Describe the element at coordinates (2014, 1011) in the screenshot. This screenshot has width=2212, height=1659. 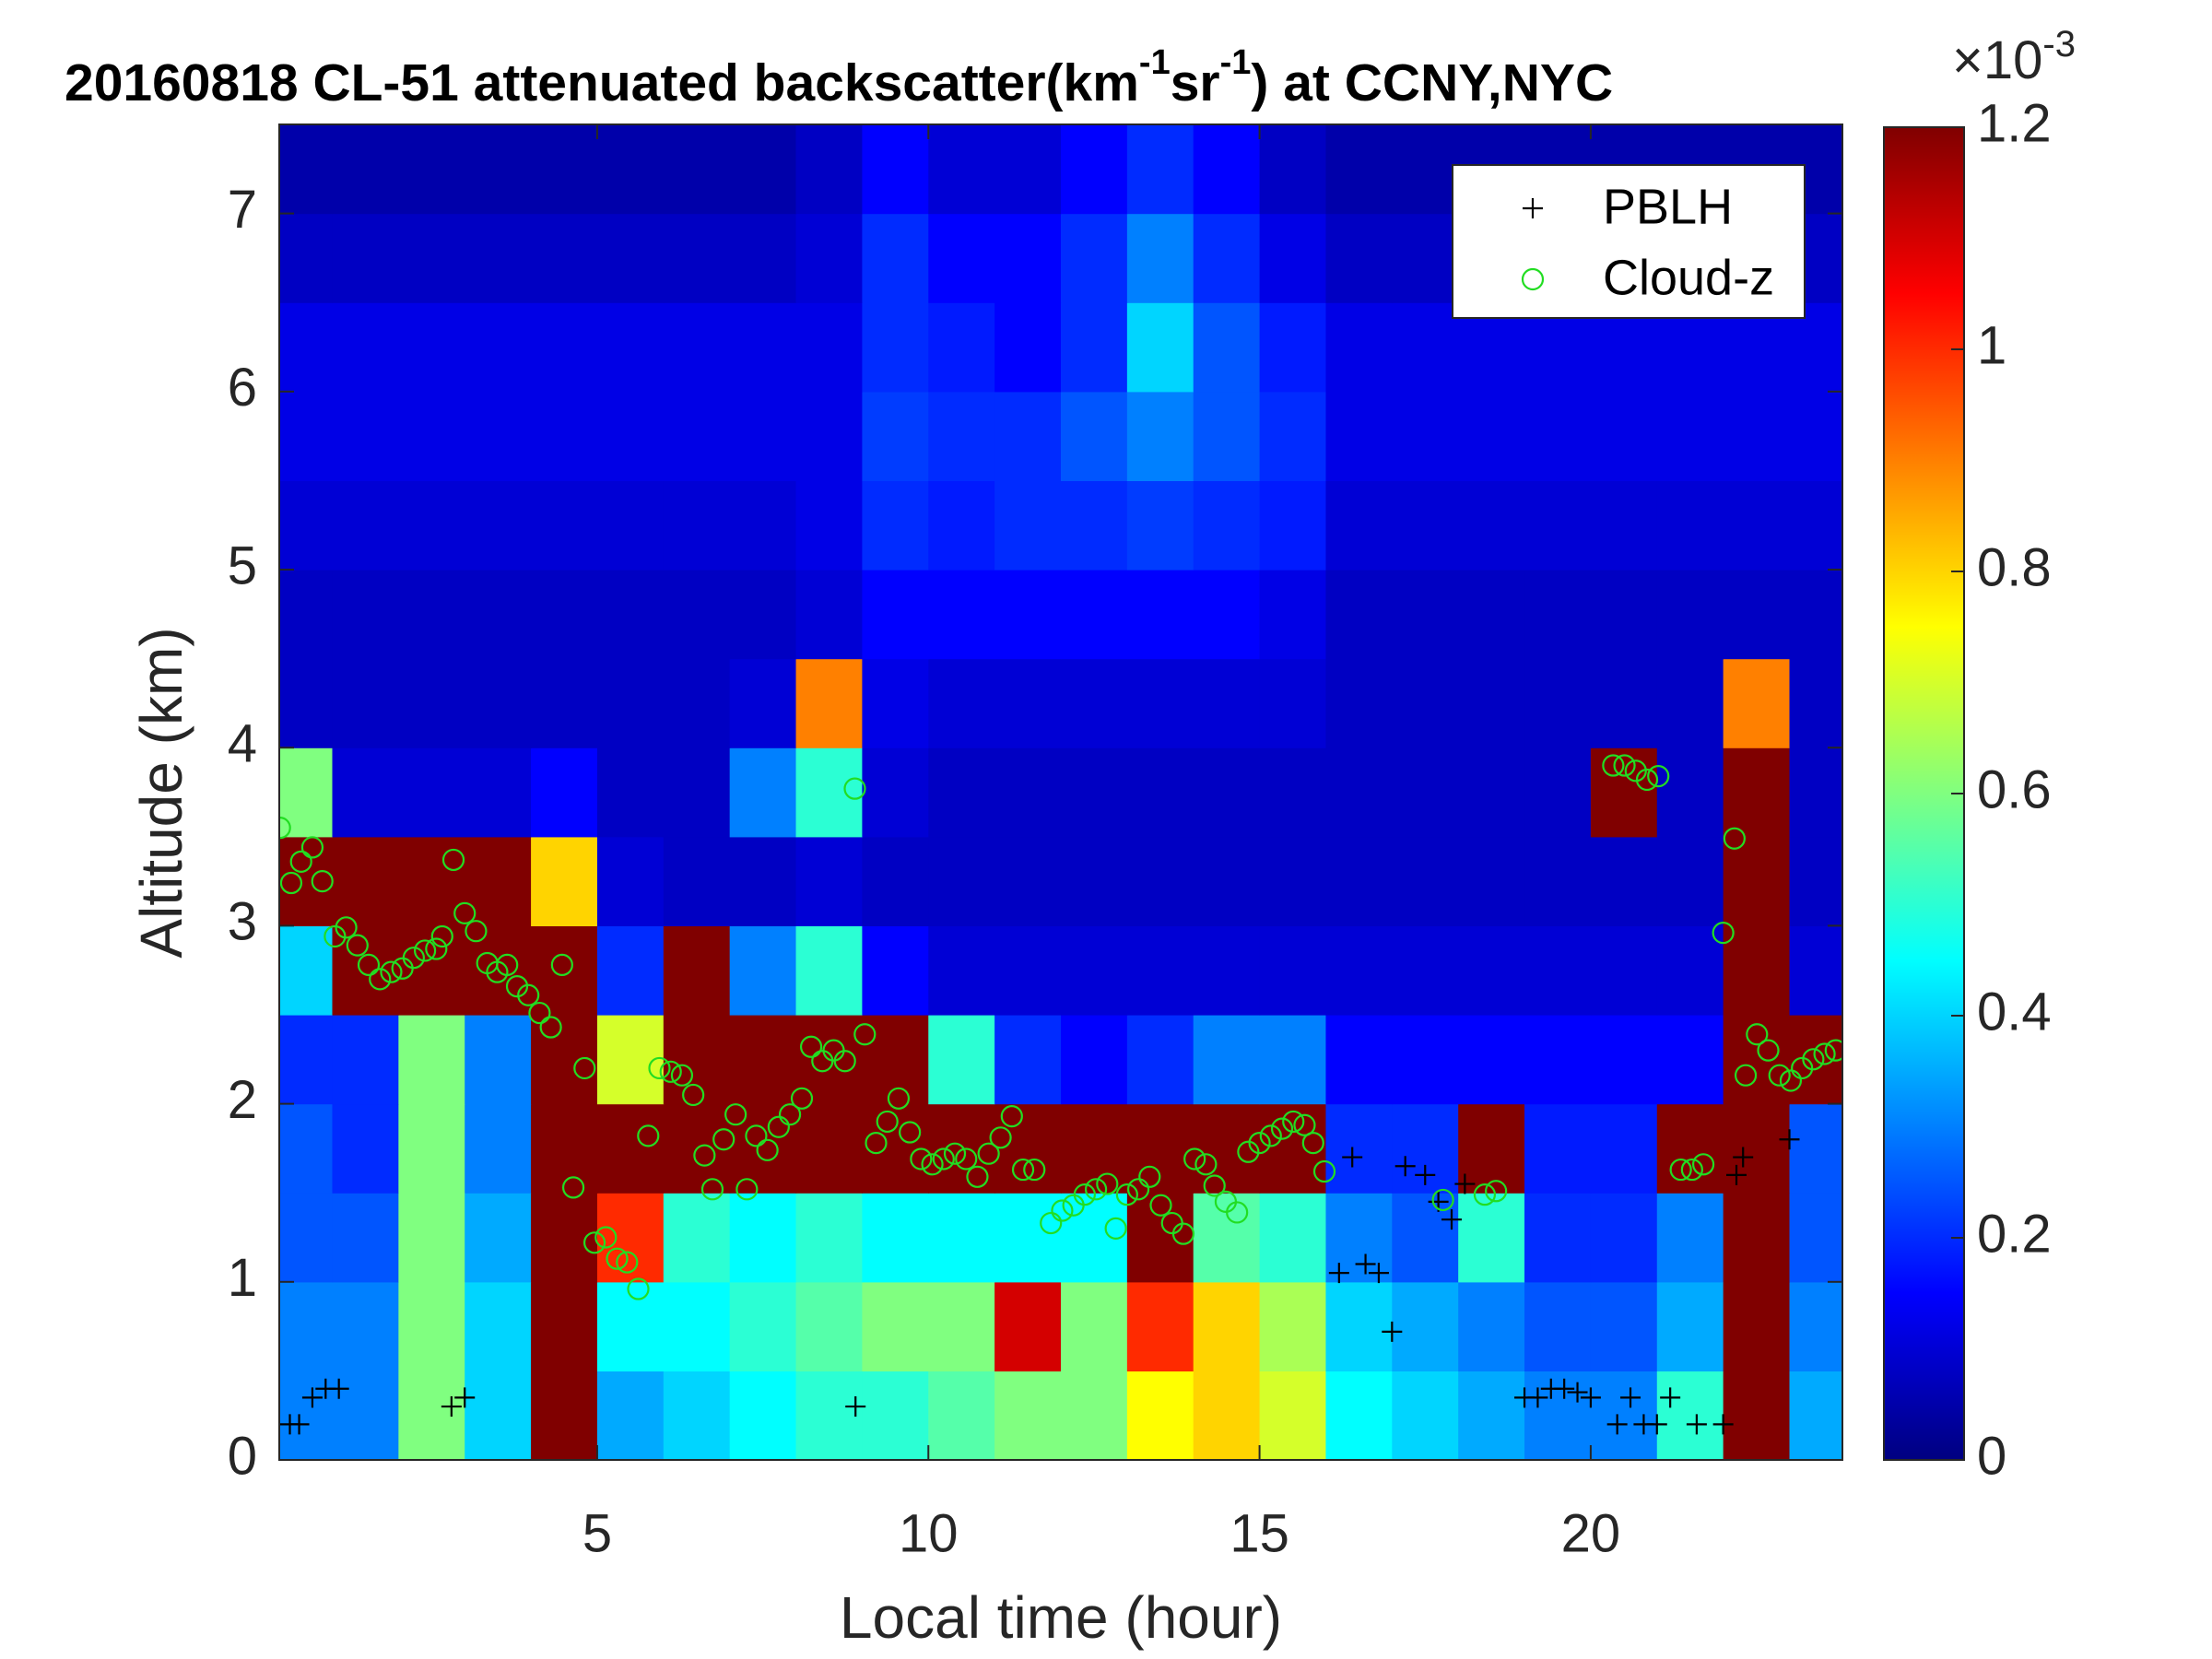
I see `colorbar-tick-label: 0.4` at that location.